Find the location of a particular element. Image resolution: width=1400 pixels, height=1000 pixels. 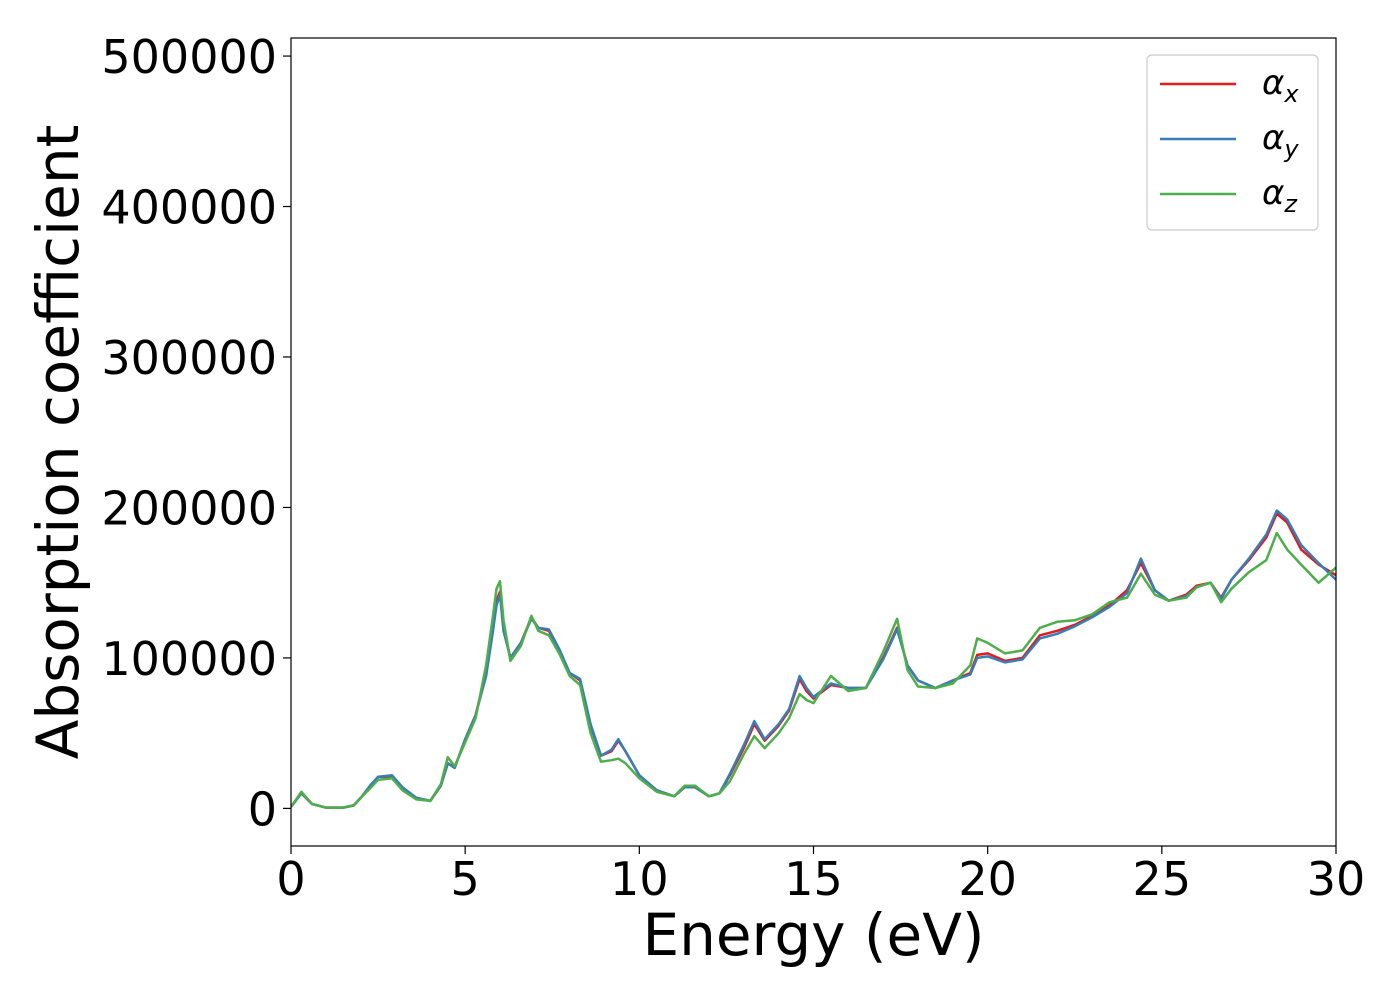

x-tick-label: 15 is located at coordinates (813, 879).